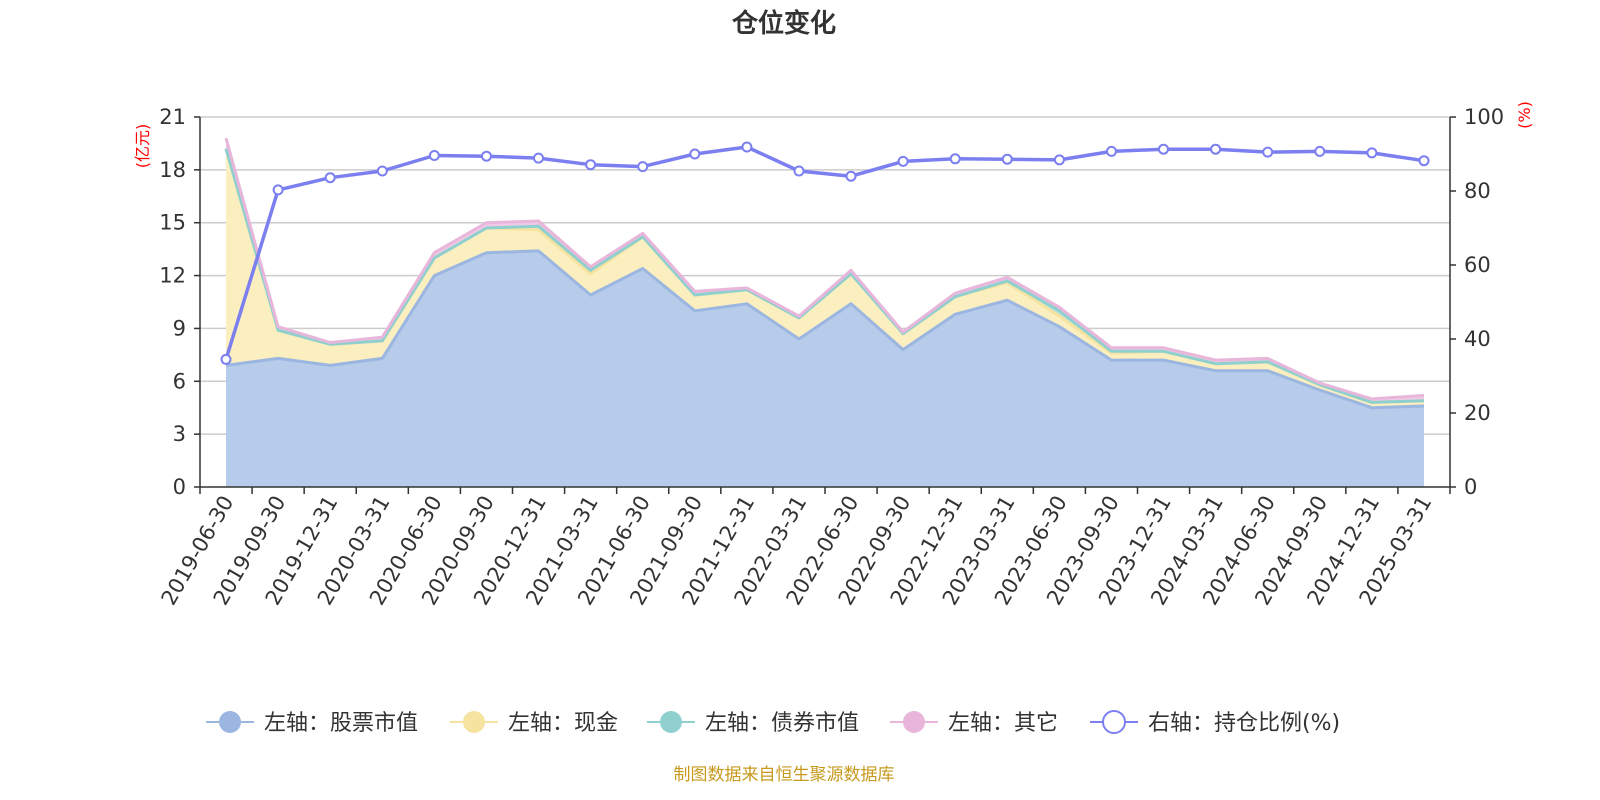  I want to click on legend-label: 左轴：现金, so click(563, 723).